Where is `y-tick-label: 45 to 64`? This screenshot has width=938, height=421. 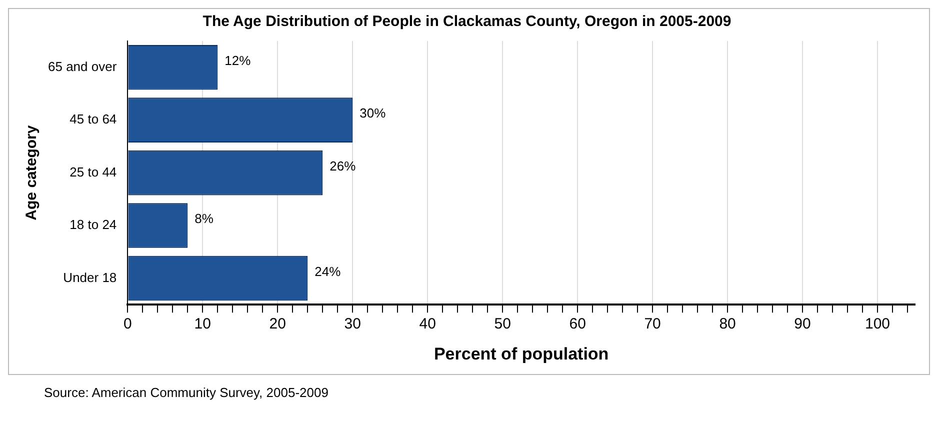 y-tick-label: 45 to 64 is located at coordinates (93, 119).